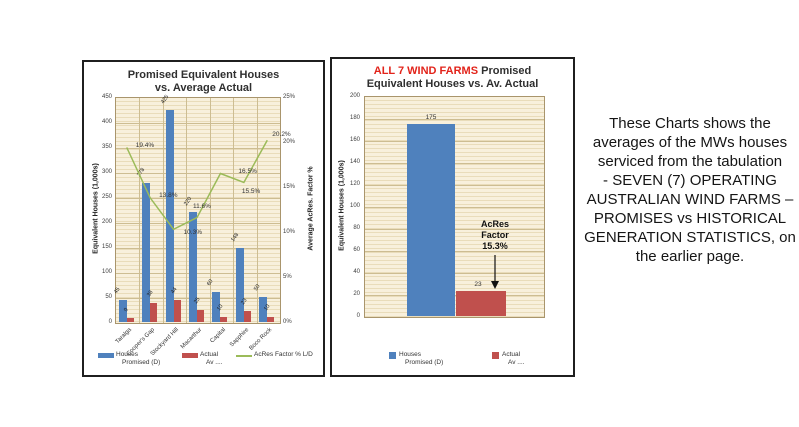  What do you see at coordinates (289, 186) in the screenshot?
I see `secondary-y-axis-tick-label: 15%` at bounding box center [289, 186].